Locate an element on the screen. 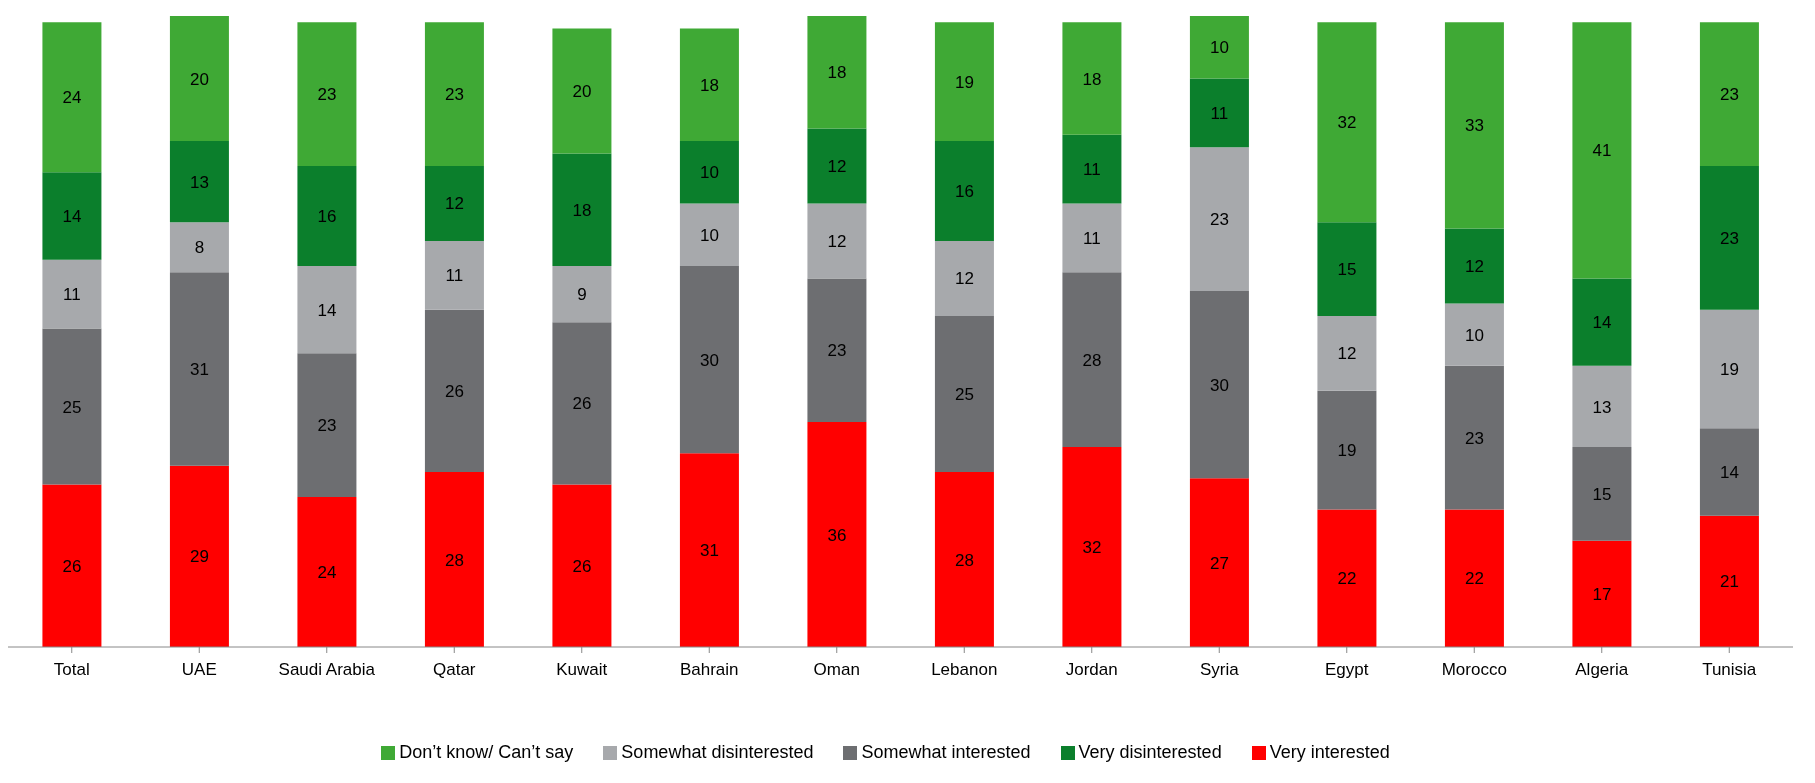 The width and height of the screenshot is (1815, 783). x-tick-label: Tunisia is located at coordinates (1729, 670).